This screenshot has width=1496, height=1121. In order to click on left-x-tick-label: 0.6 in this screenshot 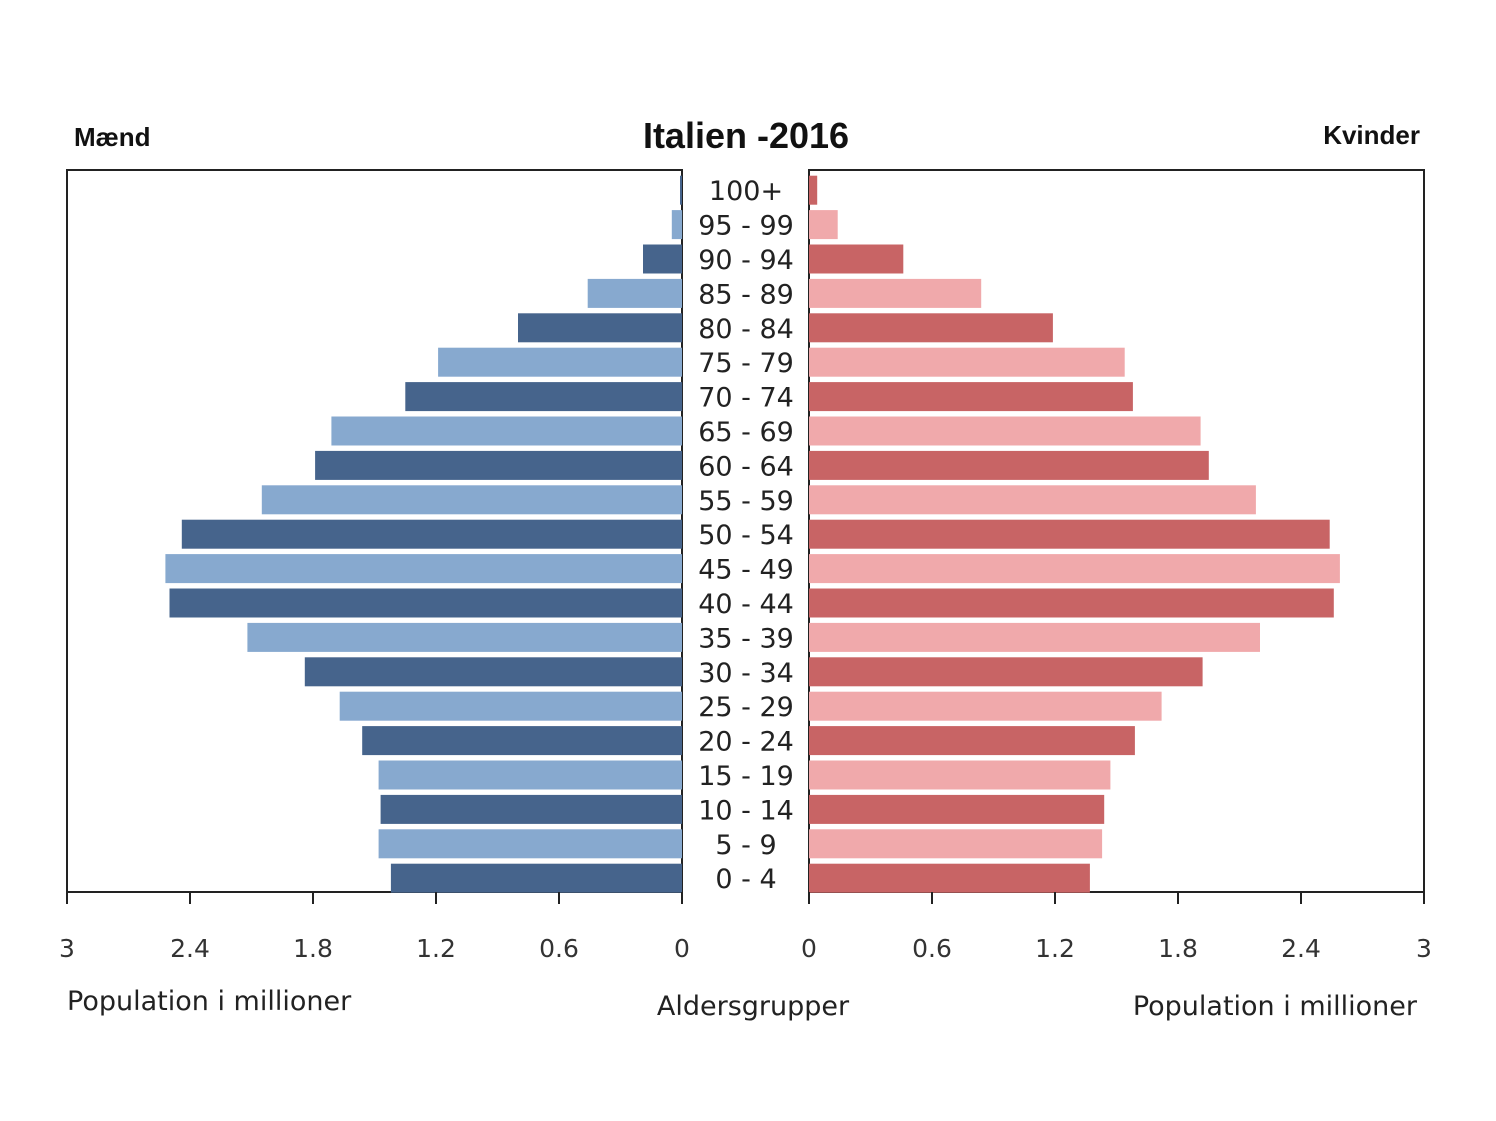, I will do `click(559, 948)`.